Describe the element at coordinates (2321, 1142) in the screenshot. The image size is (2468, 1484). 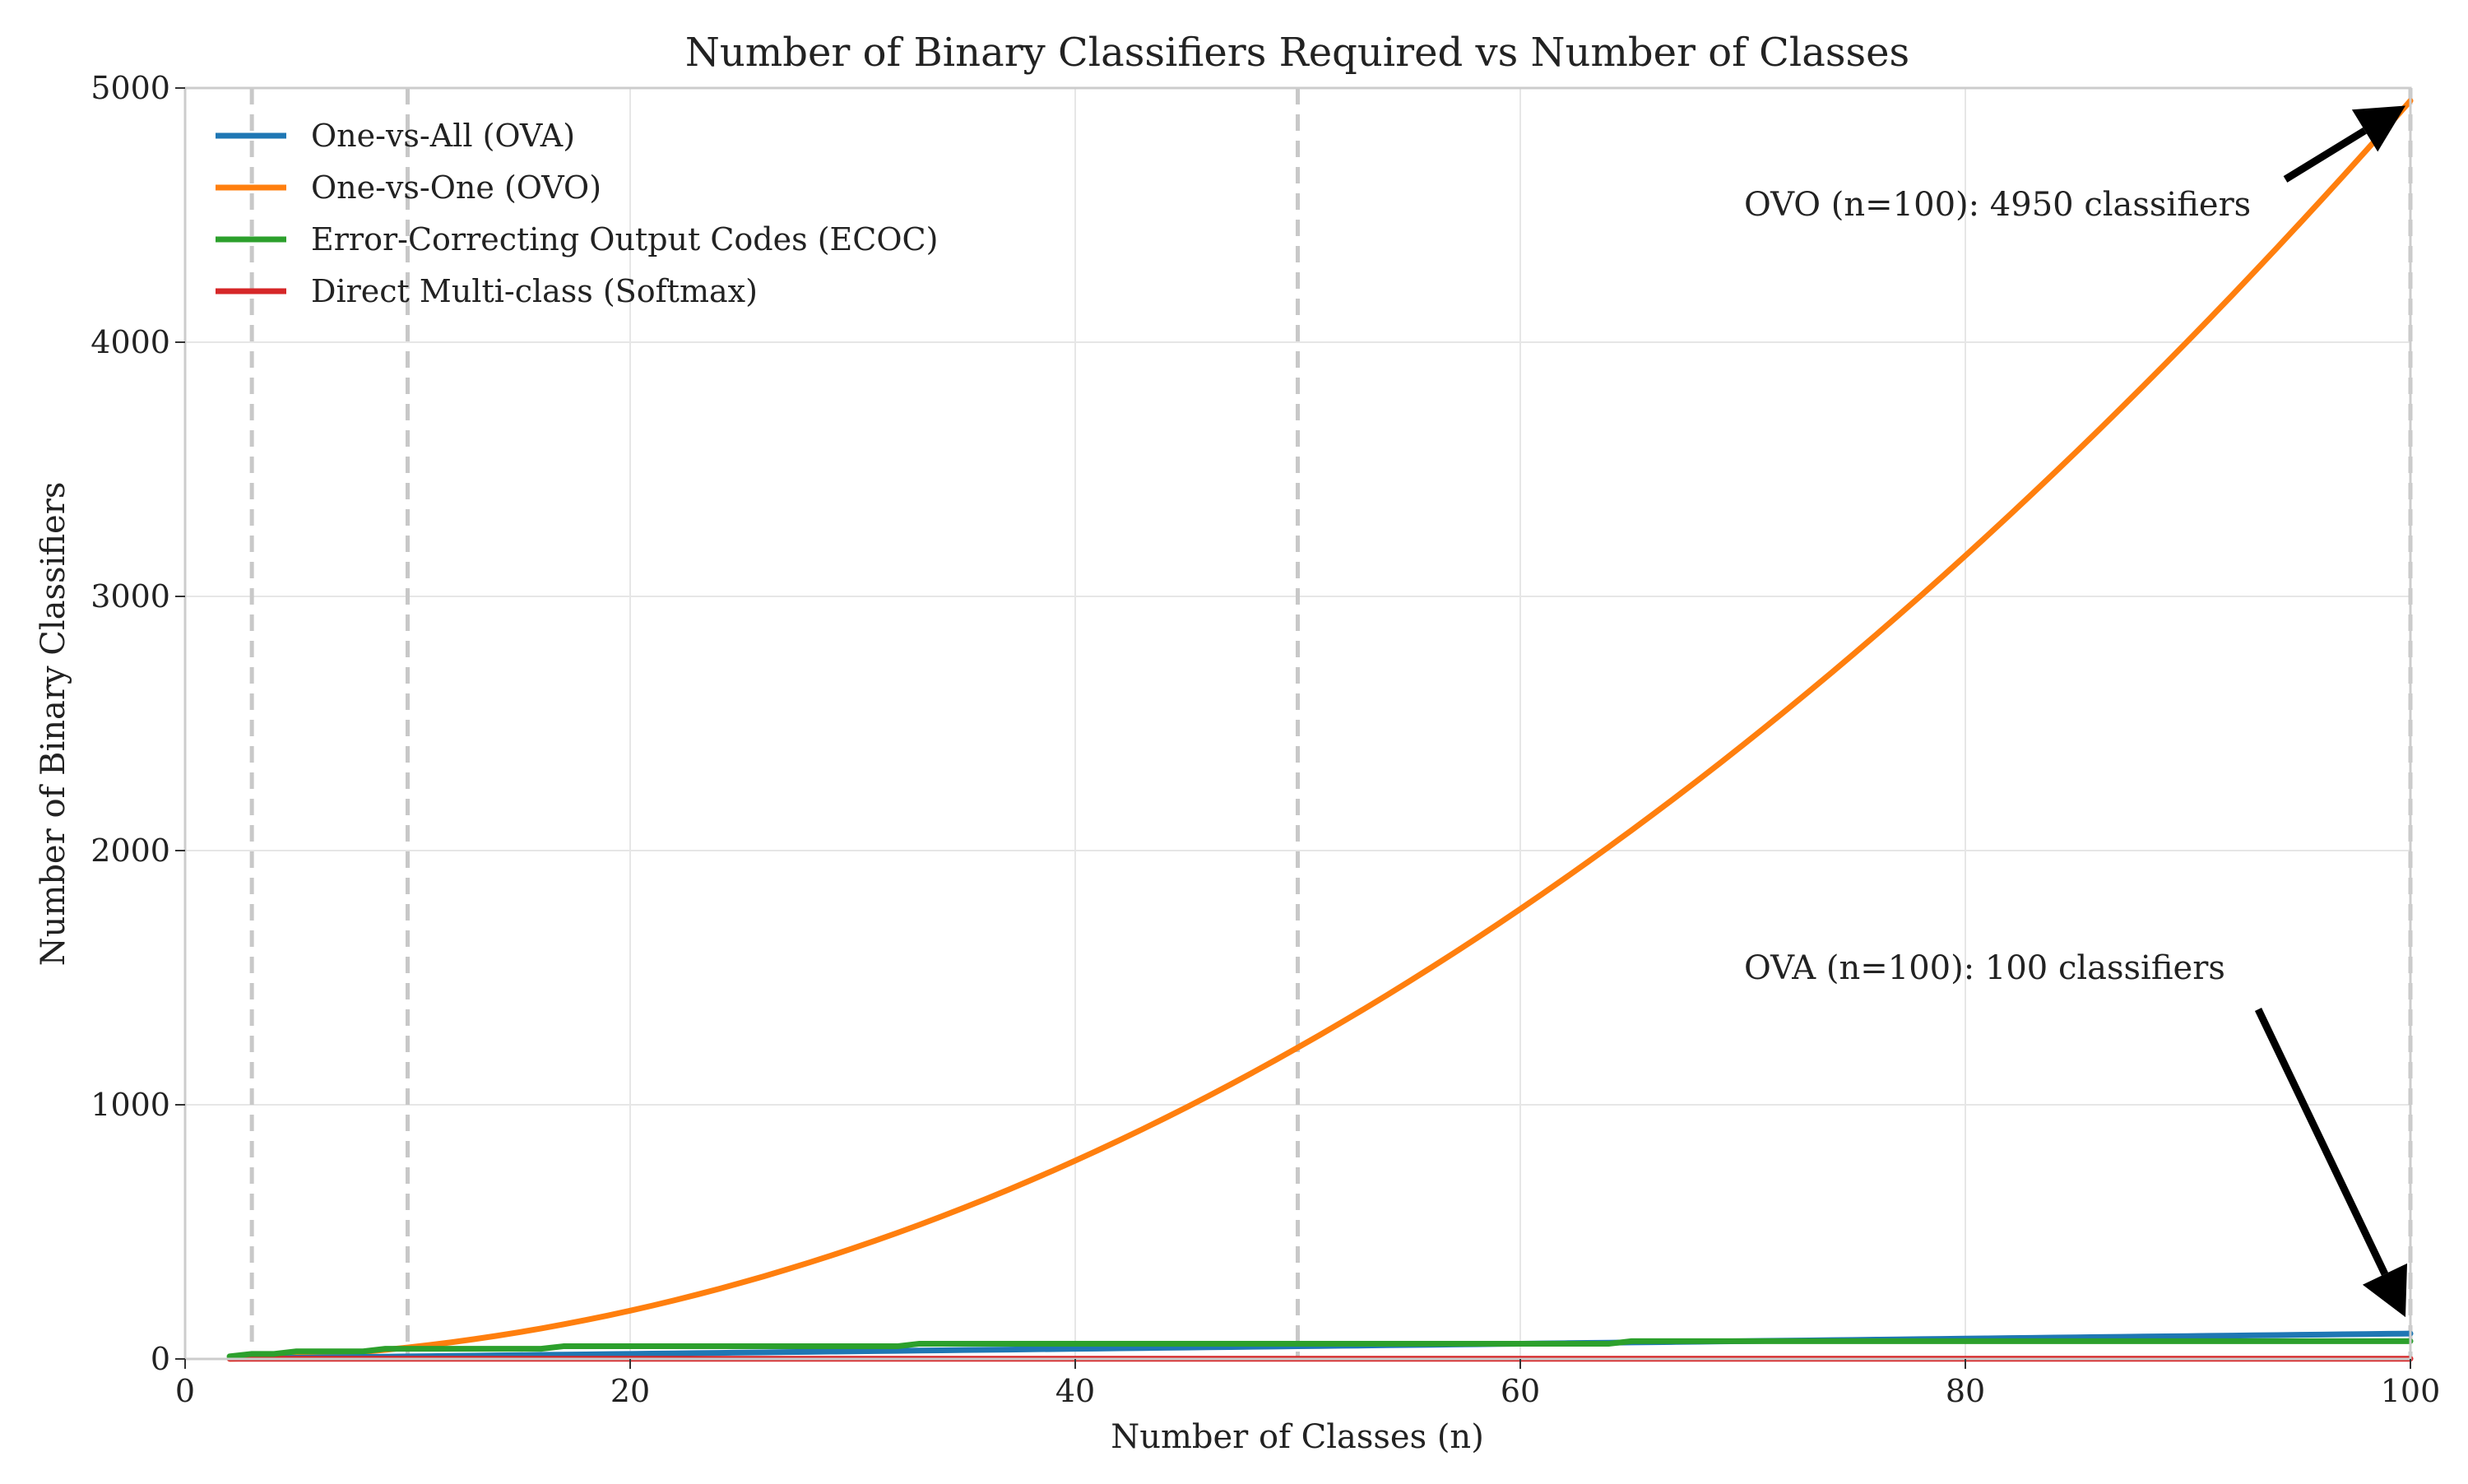
I see `annotation-ova-arrow-shaft` at that location.